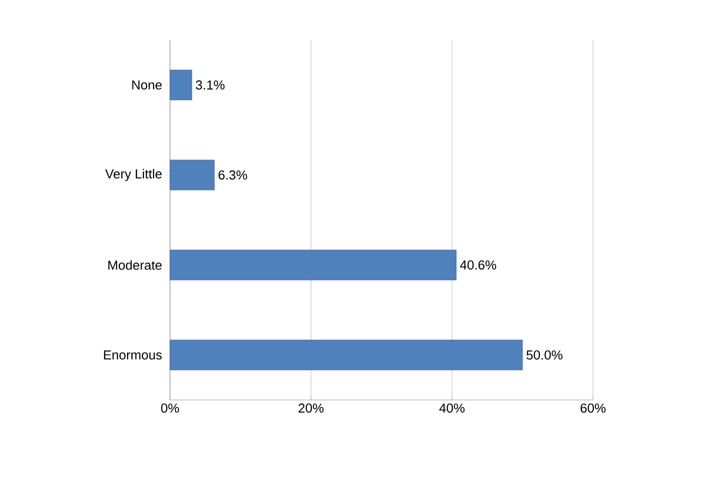 The image size is (704, 483). What do you see at coordinates (544, 355) in the screenshot?
I see `data-label: 50.0%` at bounding box center [544, 355].